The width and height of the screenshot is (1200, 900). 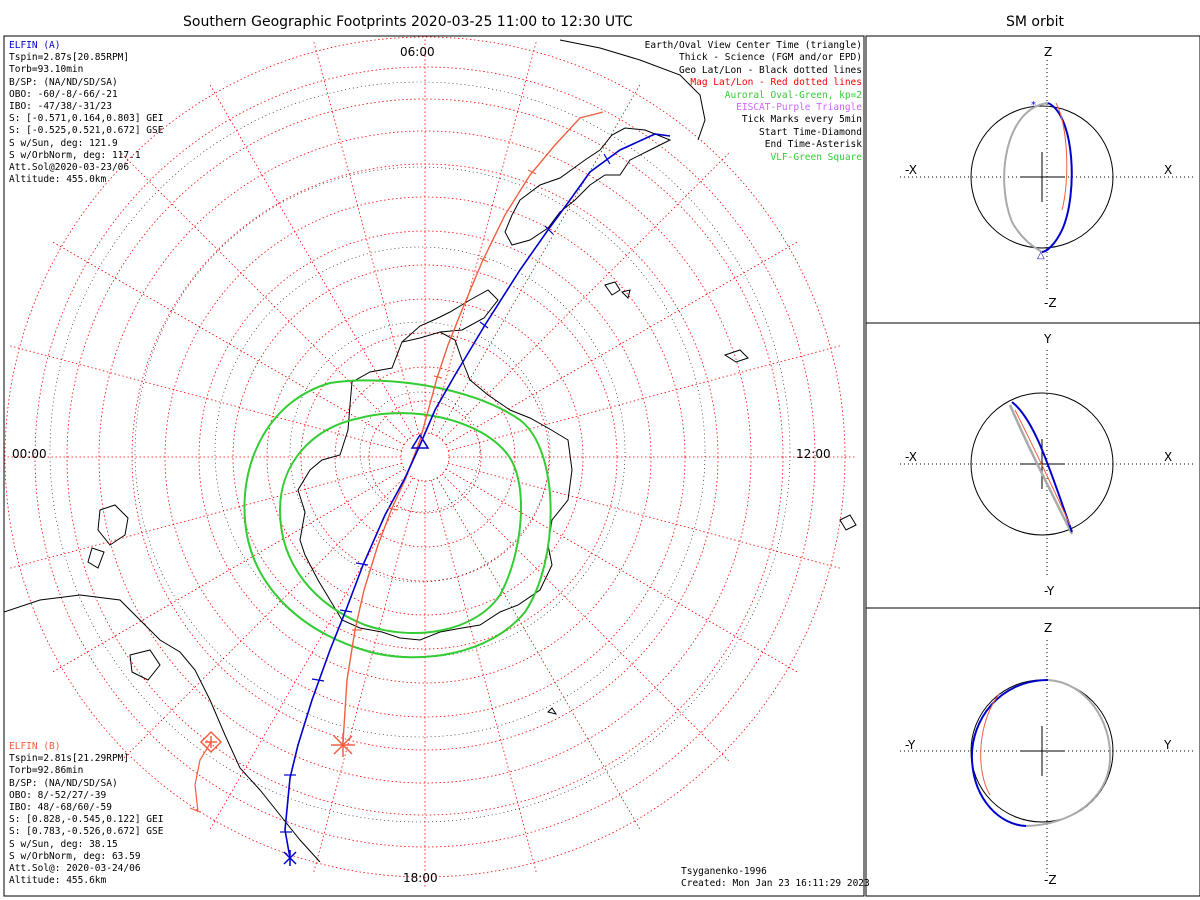 I want to click on marker-asterisk: *, so click(x=1033, y=105).